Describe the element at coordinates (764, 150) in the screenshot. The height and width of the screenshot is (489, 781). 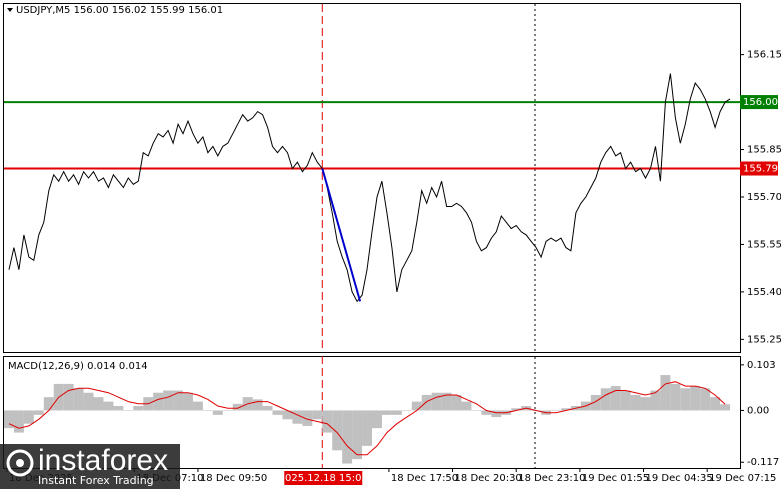
I see `y-tick-label: 155.85` at that location.